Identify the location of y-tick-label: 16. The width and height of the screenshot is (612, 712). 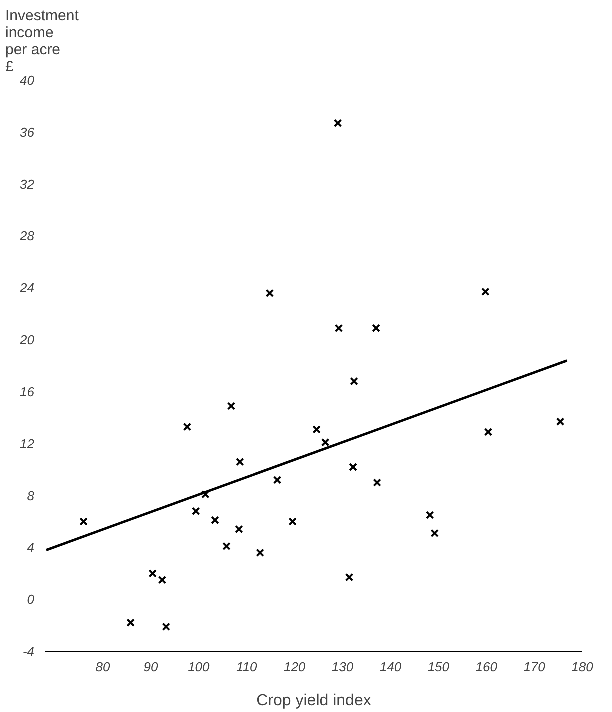
(28, 392).